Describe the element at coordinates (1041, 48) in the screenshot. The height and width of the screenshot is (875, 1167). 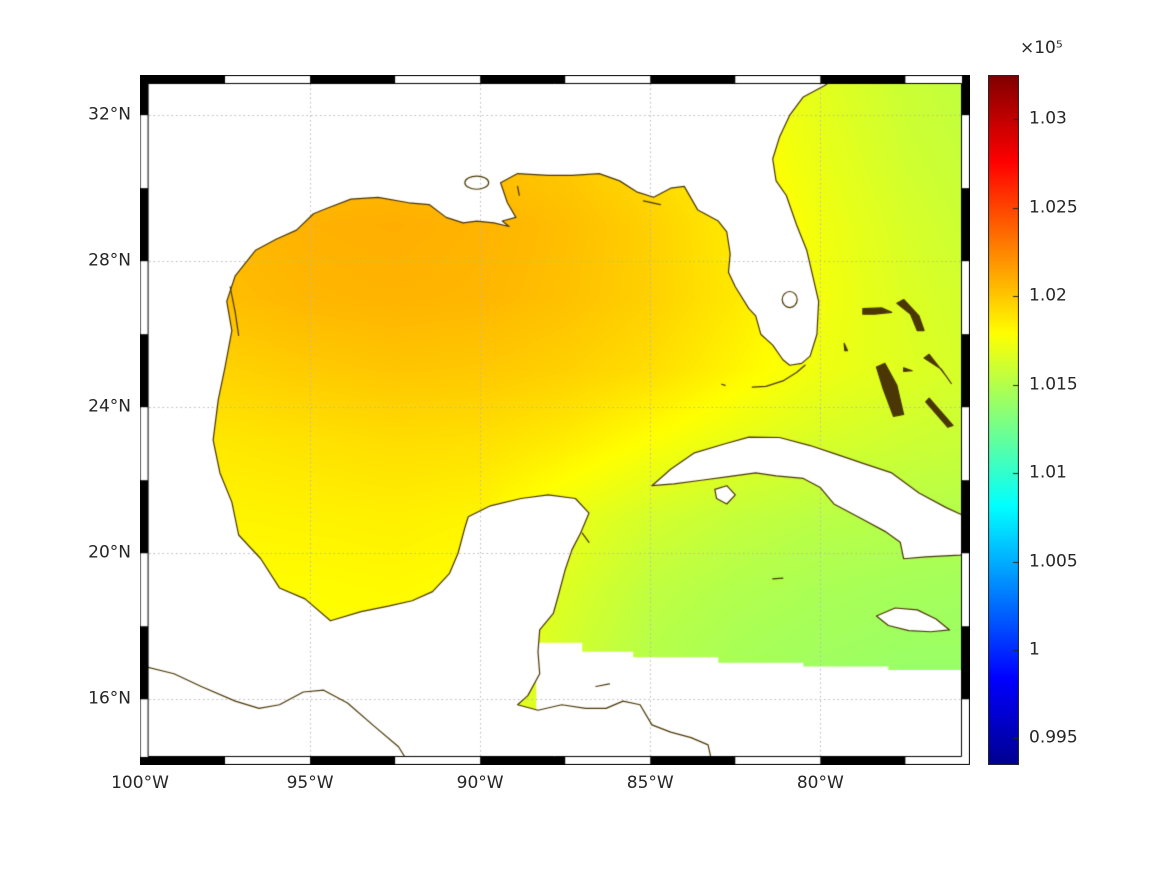
I see `colorbar-multiplier-label: ×10⁵` at that location.